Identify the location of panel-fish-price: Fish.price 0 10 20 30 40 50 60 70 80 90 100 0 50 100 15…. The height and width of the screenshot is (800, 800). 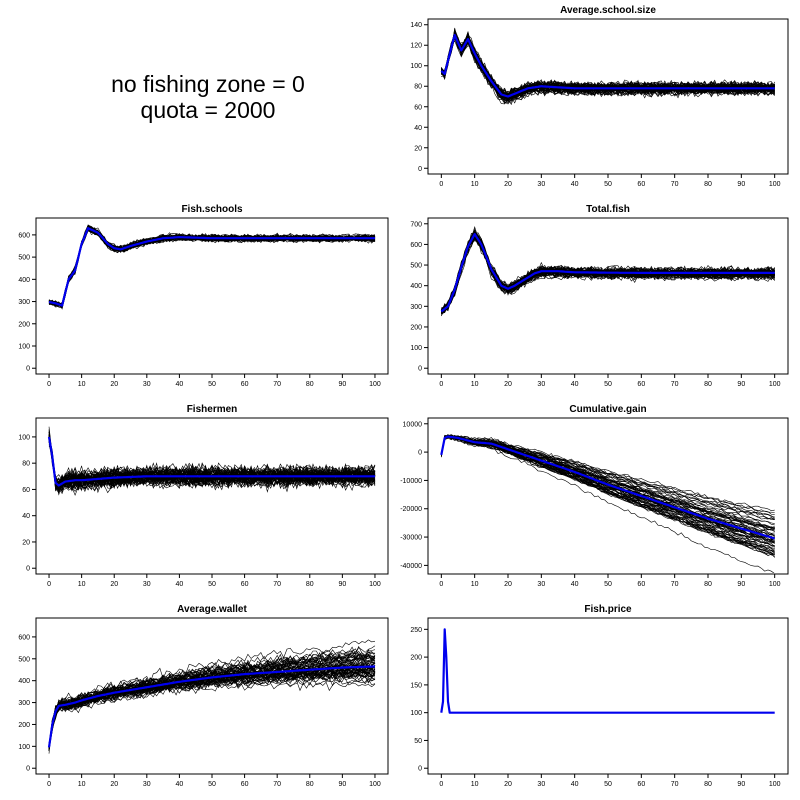
(599, 696).